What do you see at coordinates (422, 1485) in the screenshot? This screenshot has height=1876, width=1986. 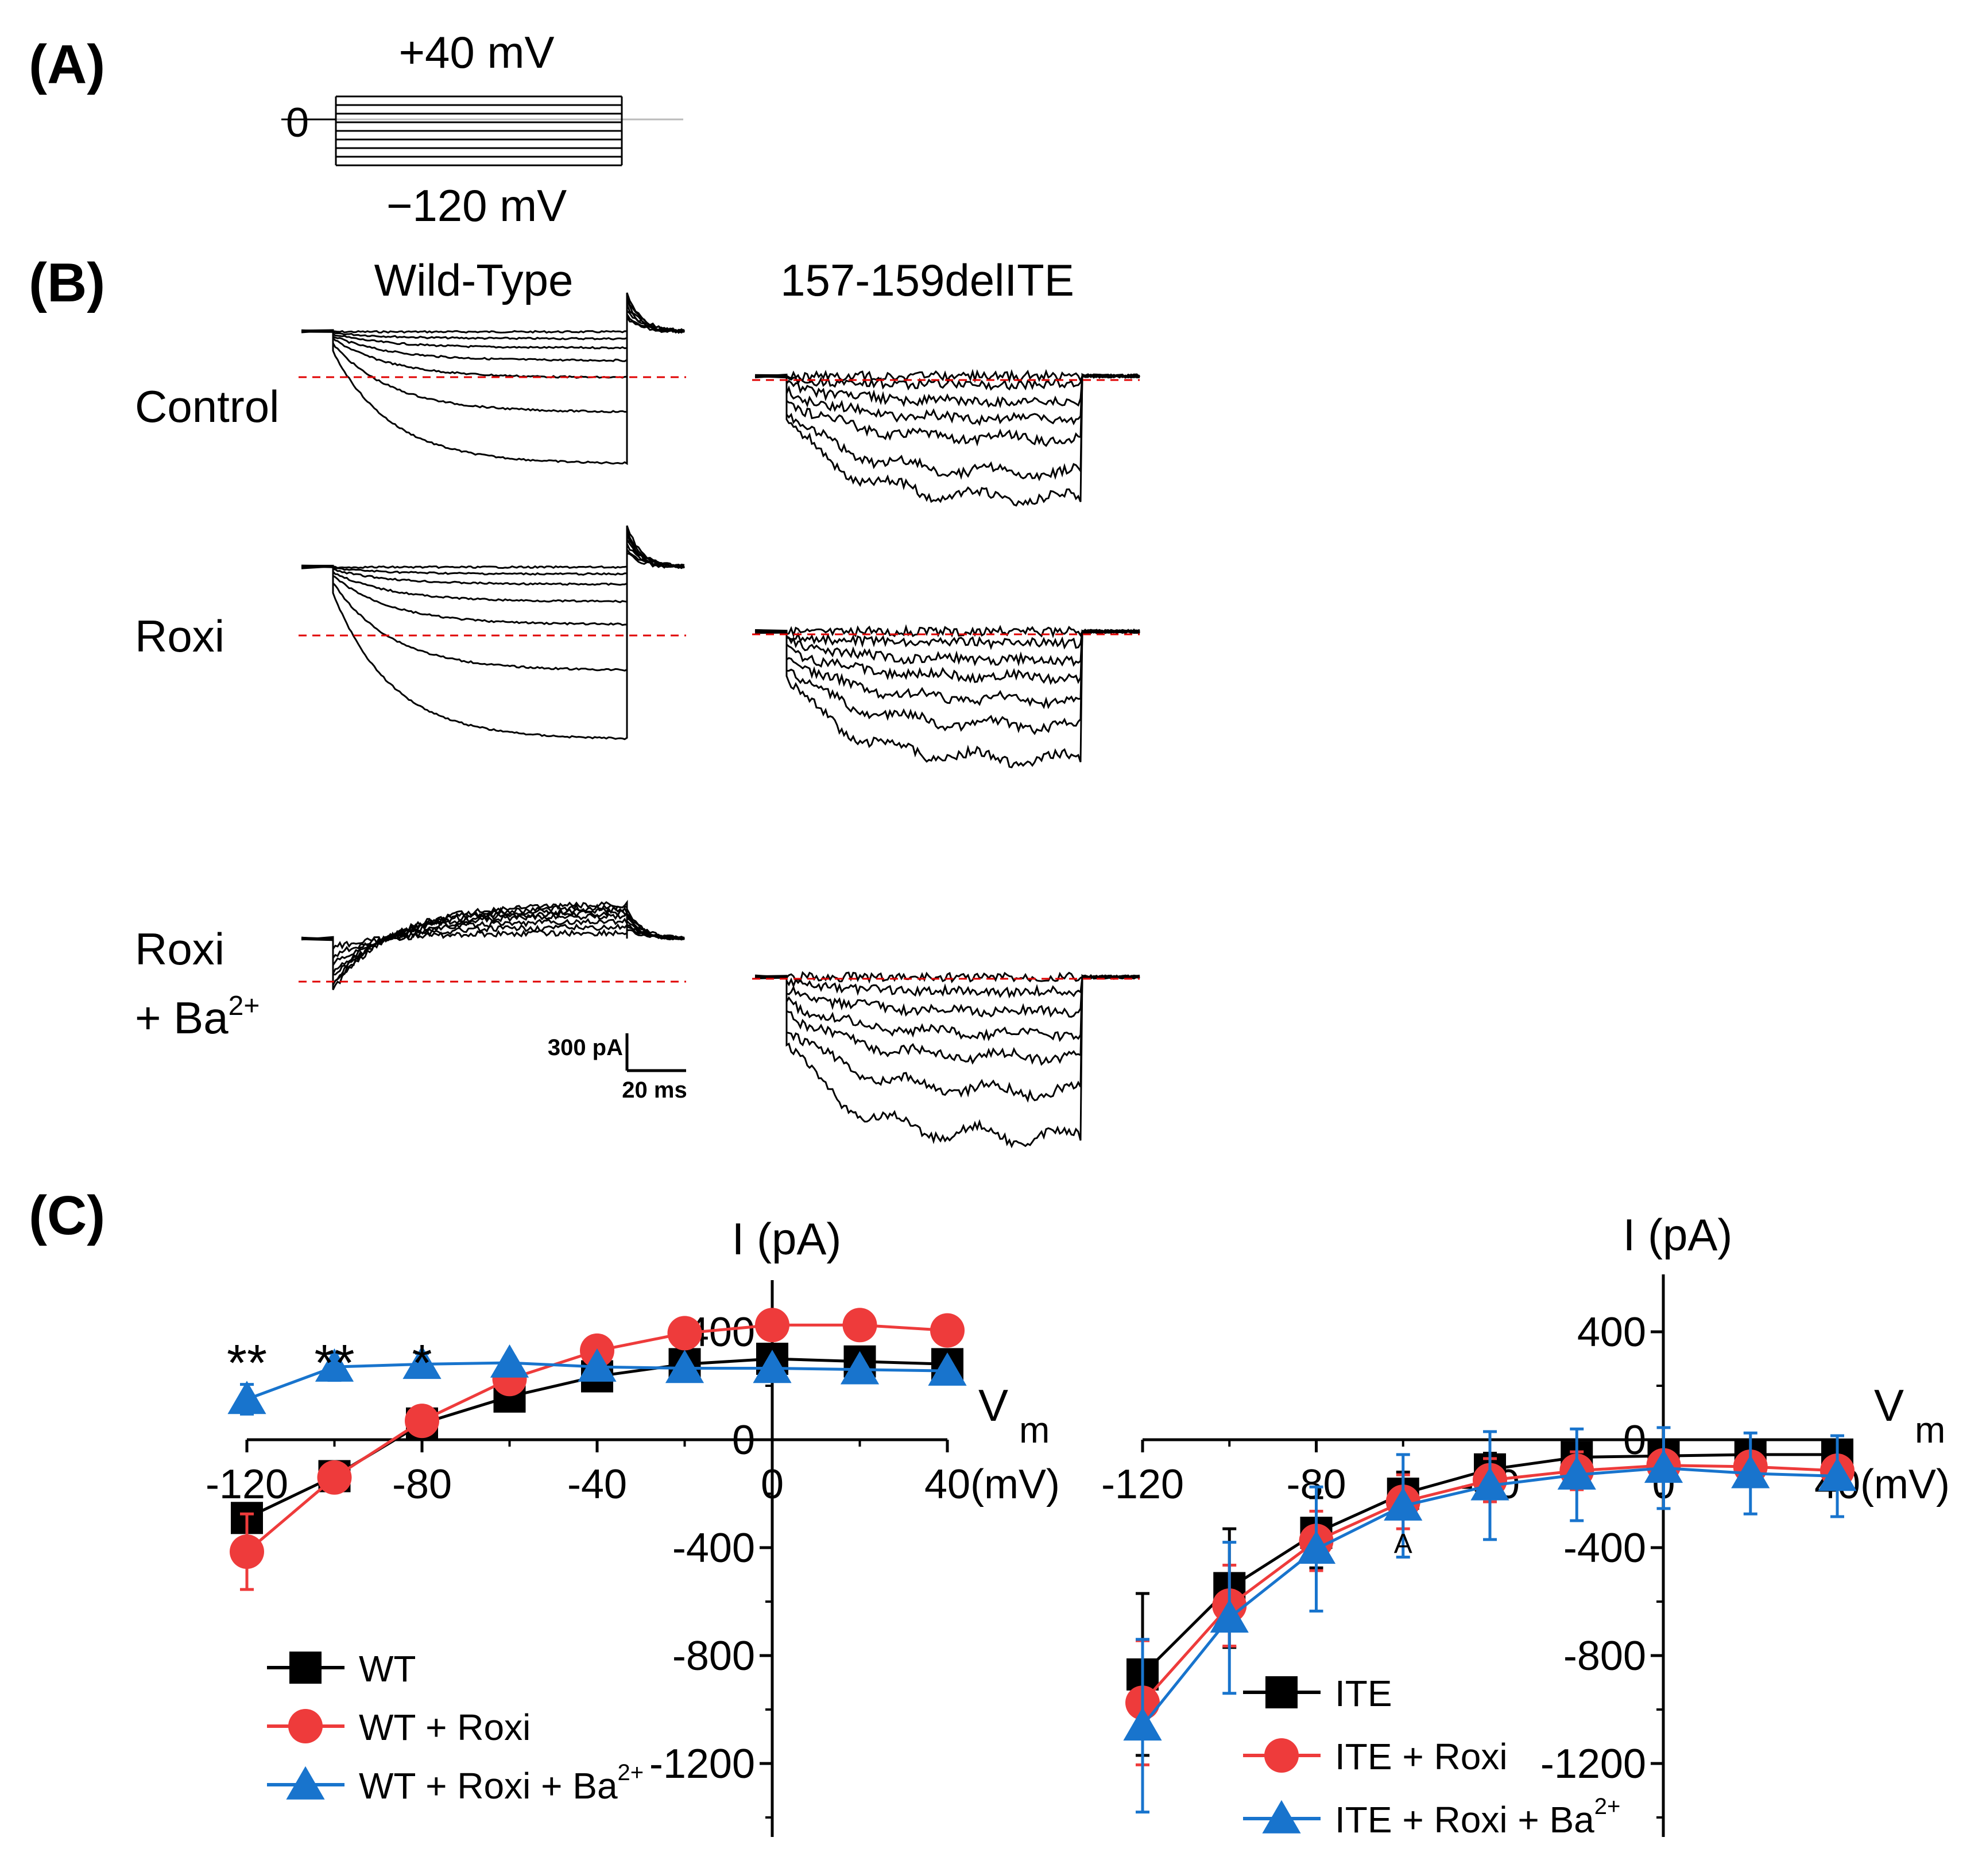 I see `x-tick-label: -80` at bounding box center [422, 1485].